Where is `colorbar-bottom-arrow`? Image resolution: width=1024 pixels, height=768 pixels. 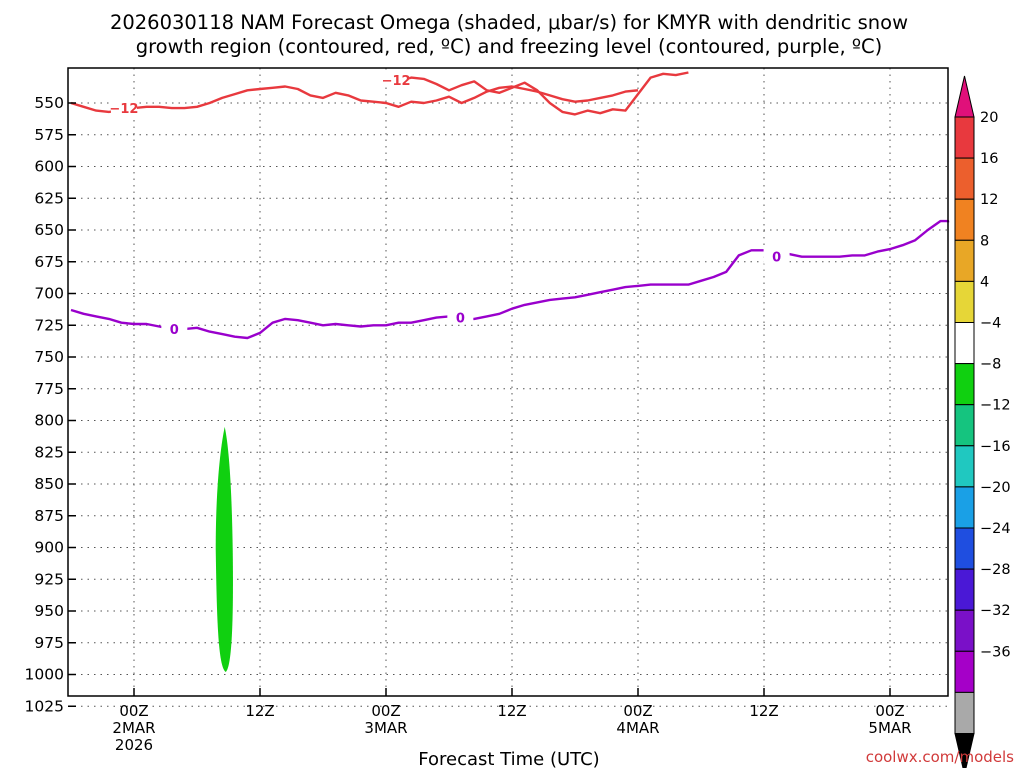
colorbar-bottom-arrow is located at coordinates (964, 750).